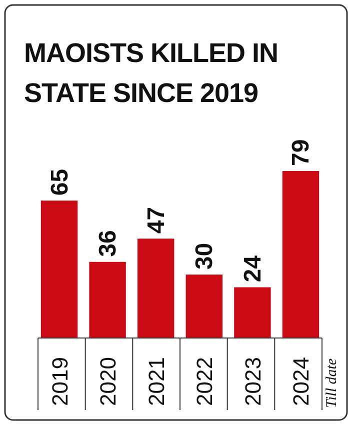 Image resolution: width=352 pixels, height=425 pixels. Describe the element at coordinates (156, 220) in the screenshot. I see `data-label: 47` at that location.